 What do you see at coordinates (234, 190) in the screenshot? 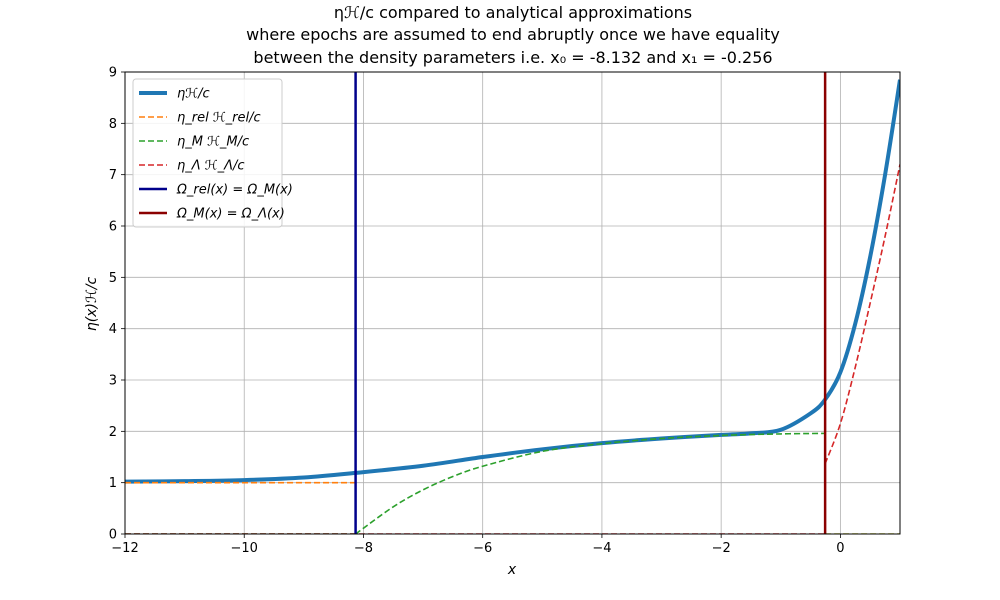
I see `legend-label: Ω_rel(x) = Ω_M(x)` at bounding box center [234, 190].